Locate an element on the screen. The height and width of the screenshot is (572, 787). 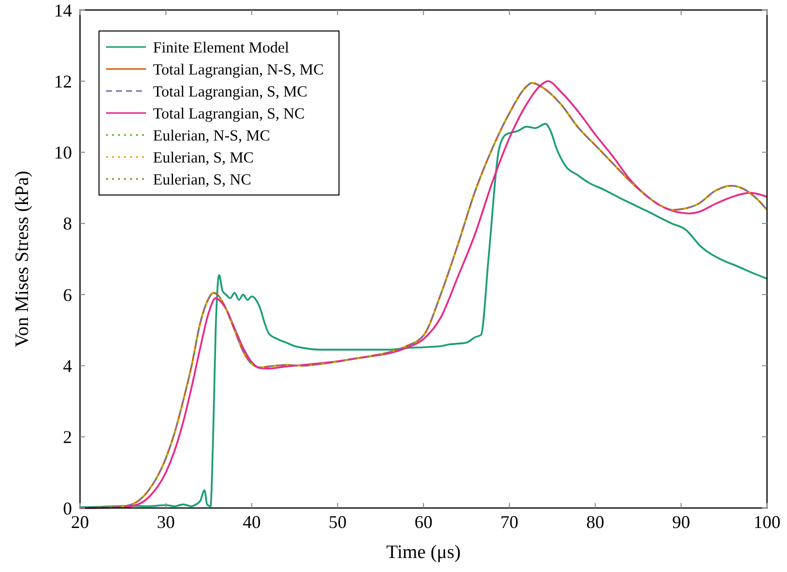
legend-label: Finite Element Model is located at coordinates (221, 47).